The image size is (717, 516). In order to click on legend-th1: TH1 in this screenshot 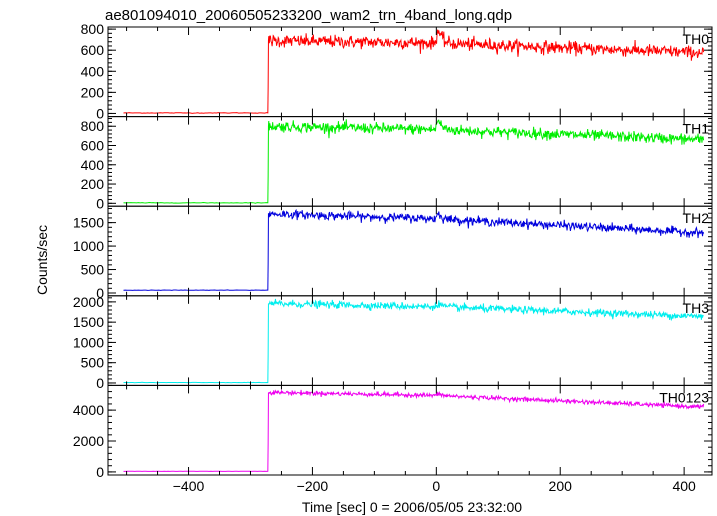, I will do `click(696, 129)`.